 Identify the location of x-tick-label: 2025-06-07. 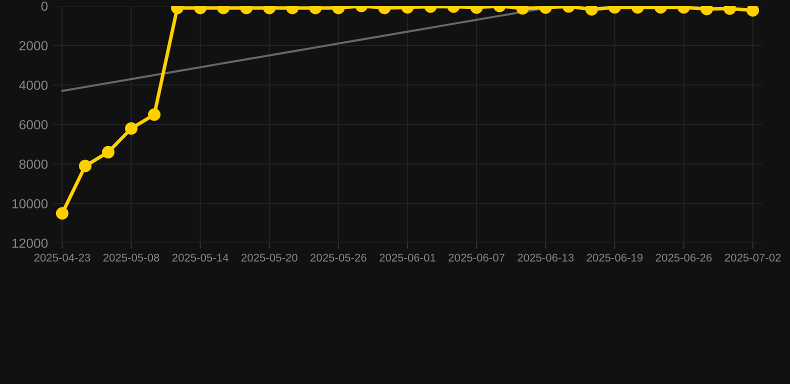
(476, 258).